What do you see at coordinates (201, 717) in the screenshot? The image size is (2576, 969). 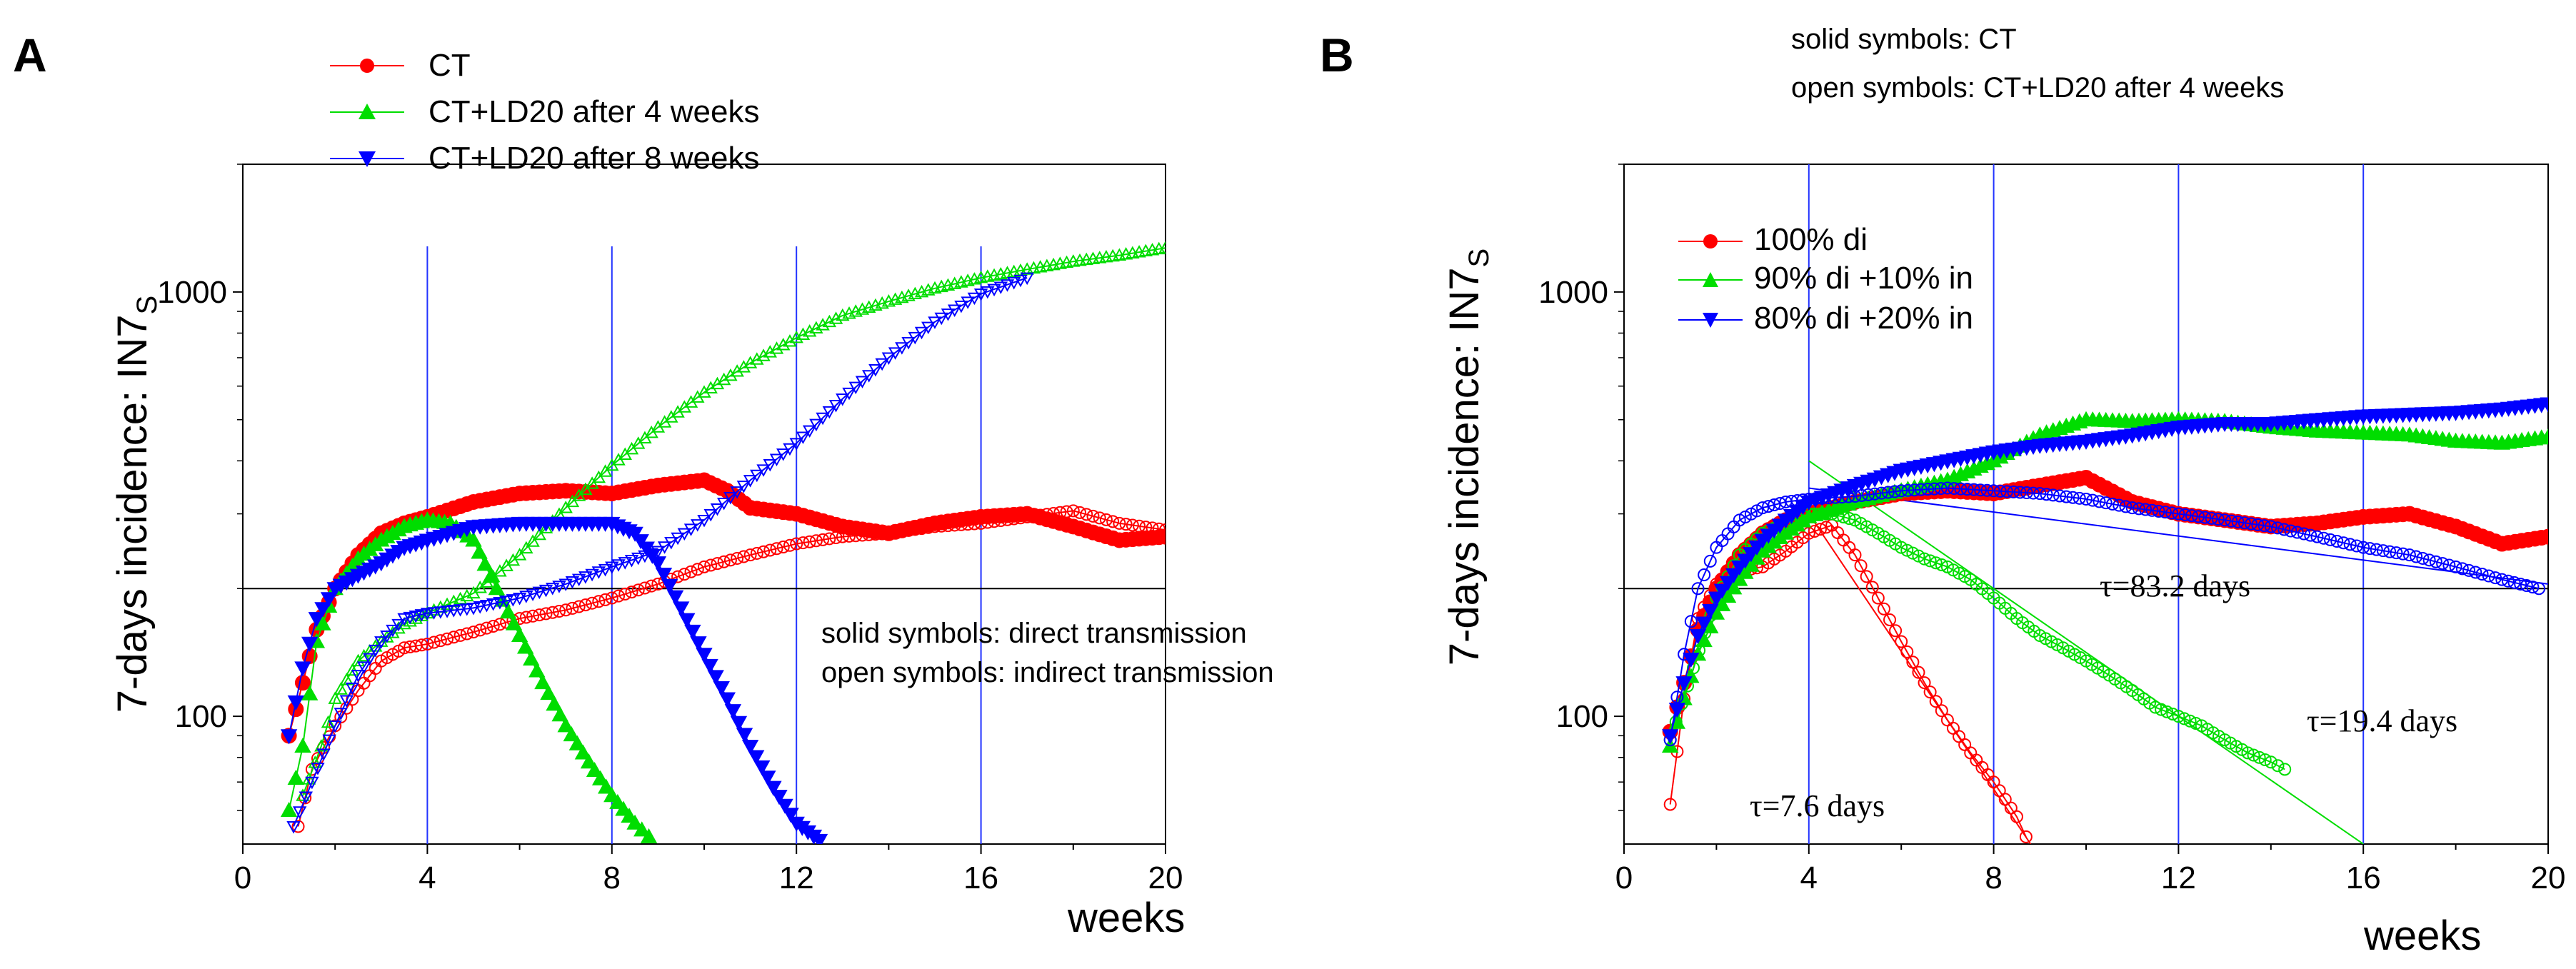 I see `y-tick-label: 100` at bounding box center [201, 717].